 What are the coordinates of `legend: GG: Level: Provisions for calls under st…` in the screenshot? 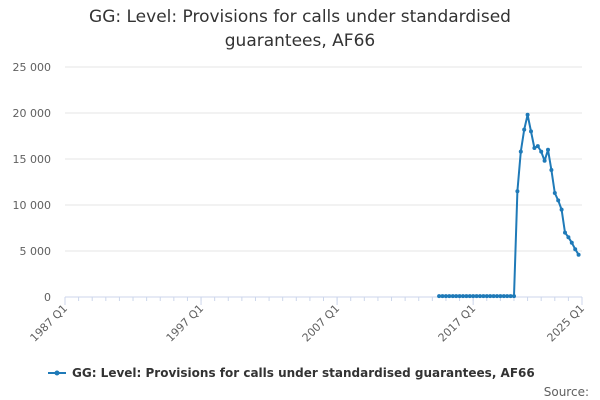 It's located at (291, 373).